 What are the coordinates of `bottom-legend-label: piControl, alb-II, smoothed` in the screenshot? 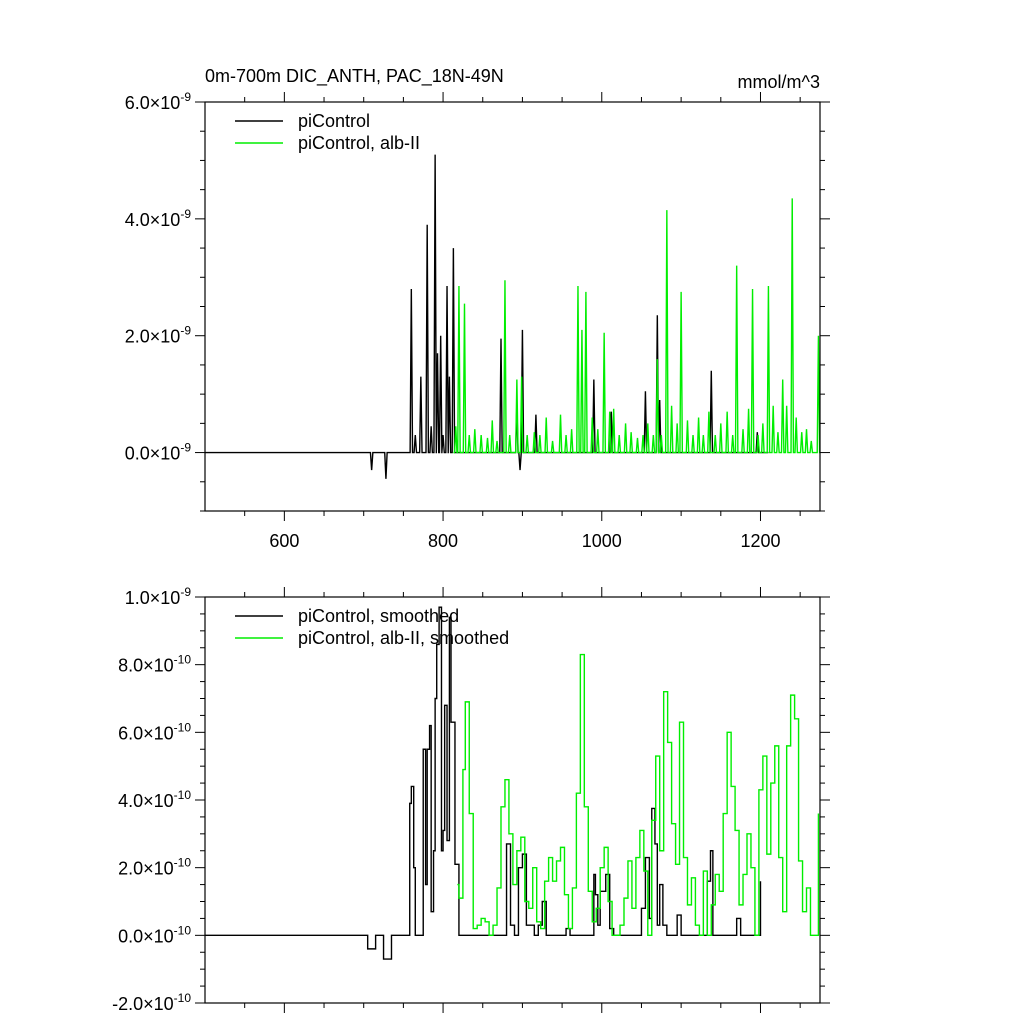 It's located at (403, 638).